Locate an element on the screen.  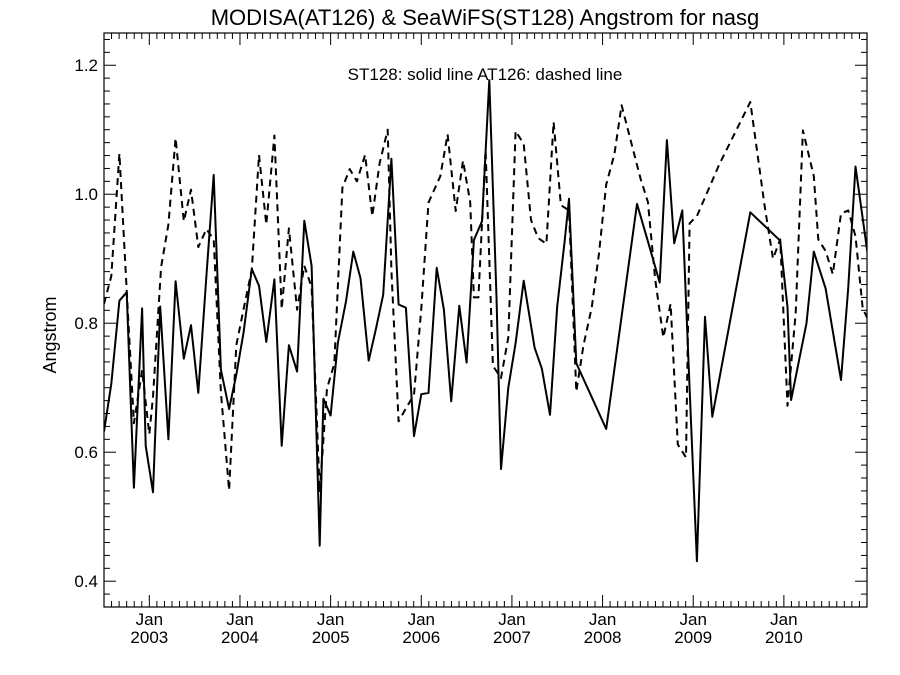
x-tick-year-label: 2009 is located at coordinates (693, 637).